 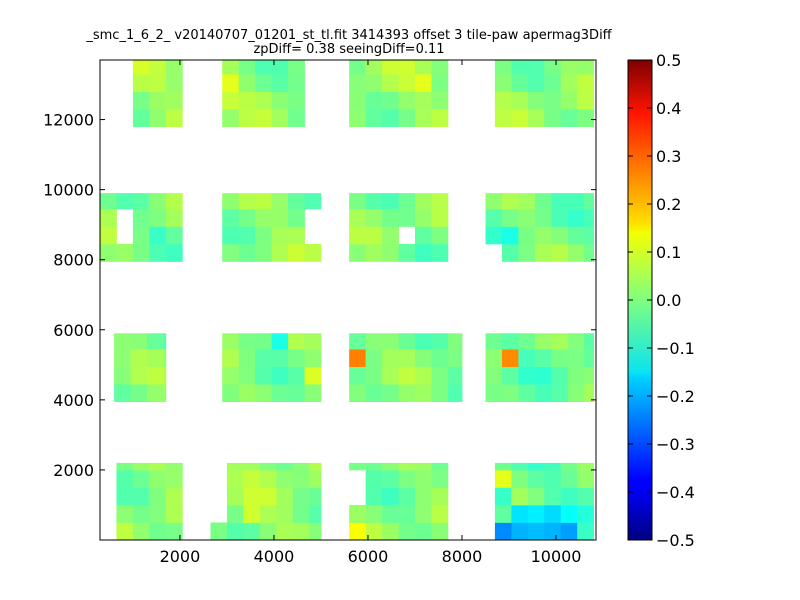 What do you see at coordinates (675, 492) in the screenshot?
I see `colorbar-tick-label: −0.4` at bounding box center [675, 492].